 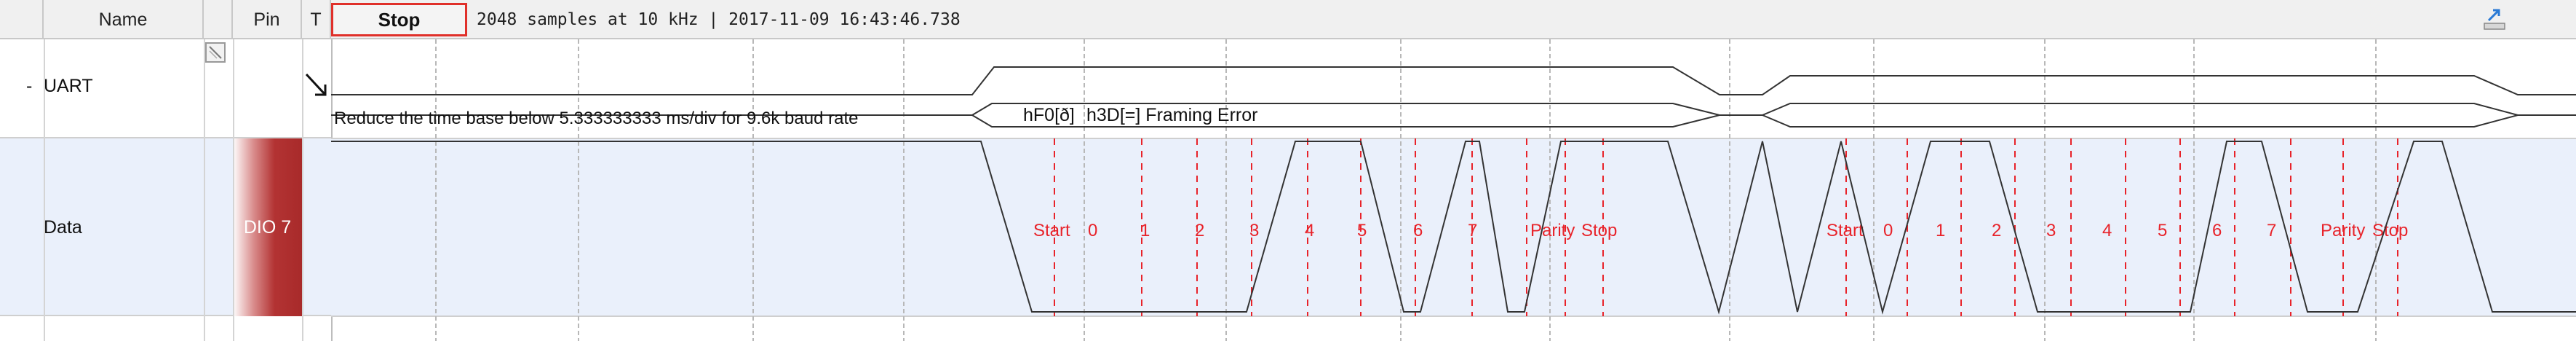 What do you see at coordinates (399, 19) in the screenshot?
I see `stop-button: Stop` at bounding box center [399, 19].